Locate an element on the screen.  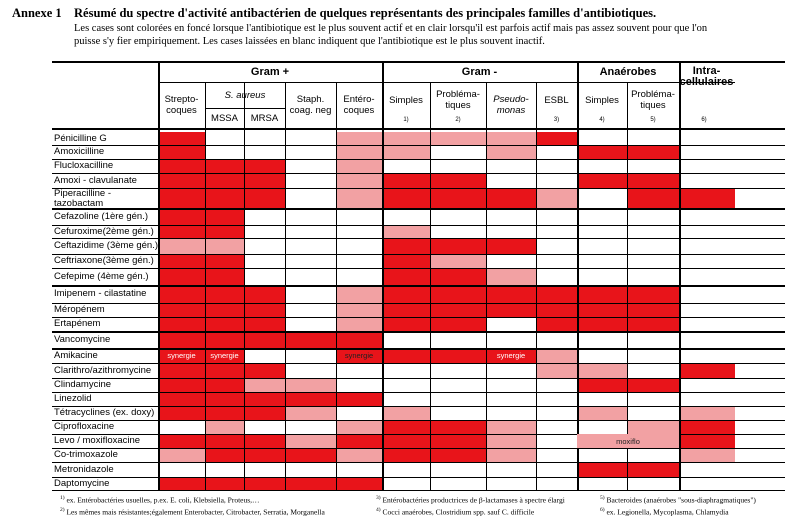
footnote-number: 1) is located at coordinates (62, 498).